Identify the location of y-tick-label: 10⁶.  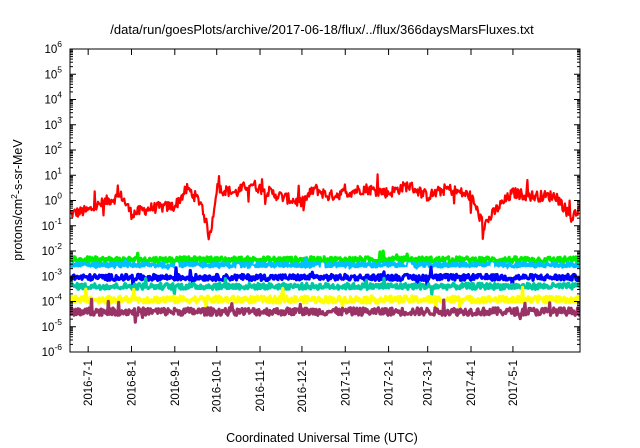
(53, 47).